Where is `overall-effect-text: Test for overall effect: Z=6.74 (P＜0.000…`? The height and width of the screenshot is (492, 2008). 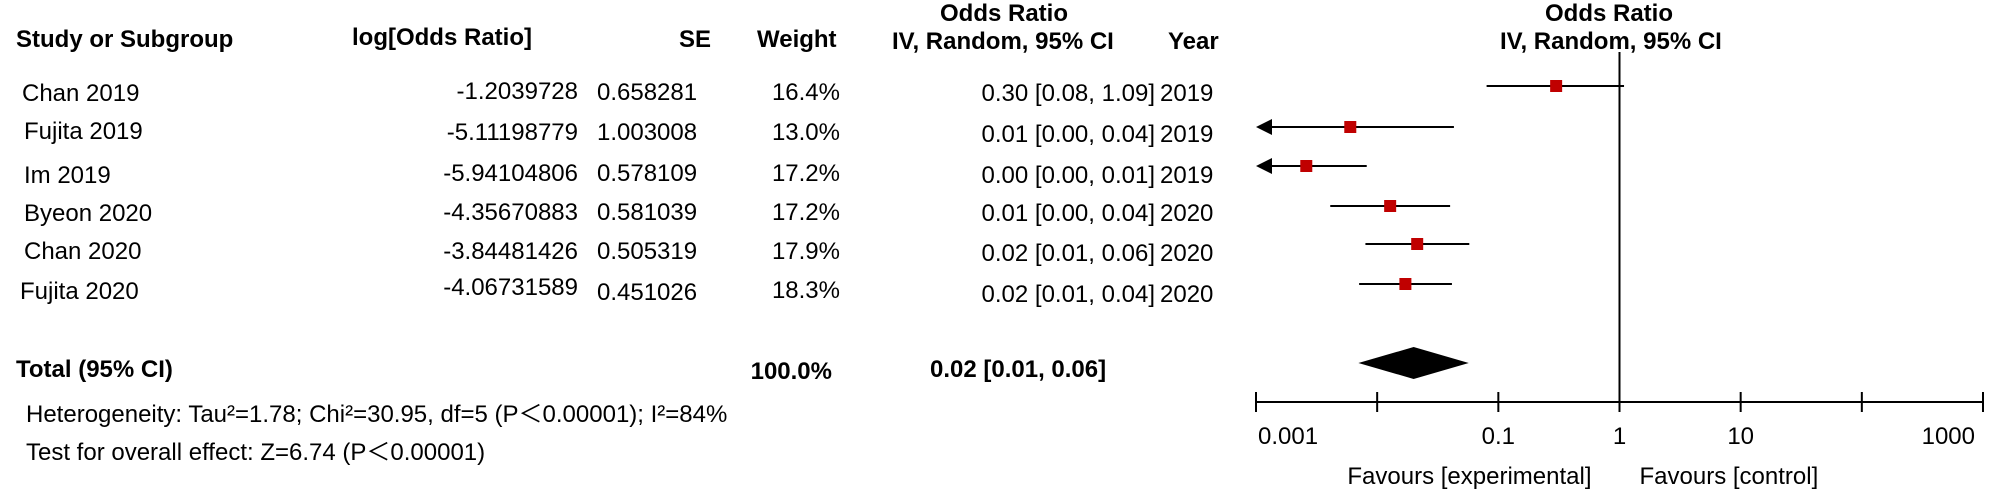 overall-effect-text: Test for overall effect: Z=6.74 (P＜0.000… is located at coordinates (256, 452).